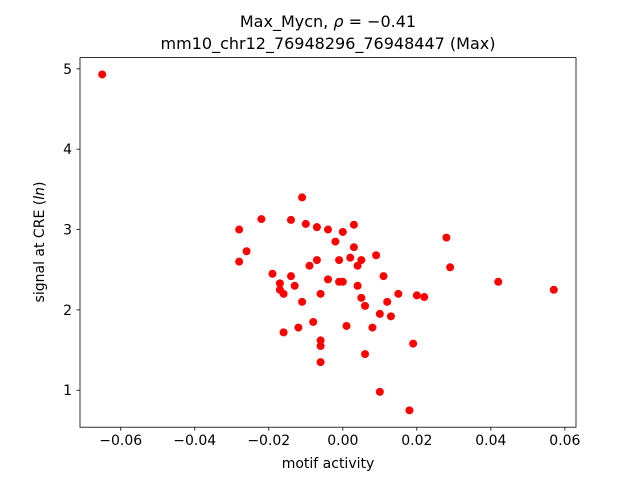 This screenshot has height=480, width=640. Describe the element at coordinates (67, 150) in the screenshot. I see `y-tick-label: 4` at that location.